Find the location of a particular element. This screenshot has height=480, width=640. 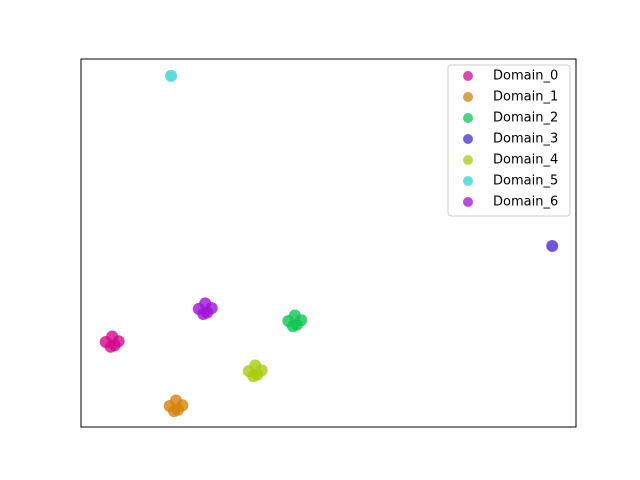

legend-label: Domain_4 is located at coordinates (525, 160).